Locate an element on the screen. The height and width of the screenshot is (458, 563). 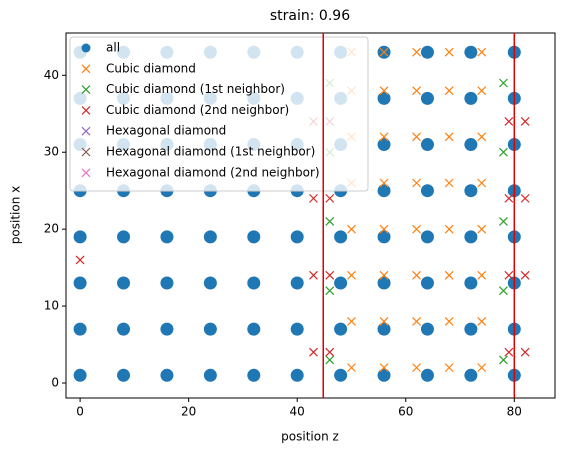
x-axis-label: position z is located at coordinates (310, 437).